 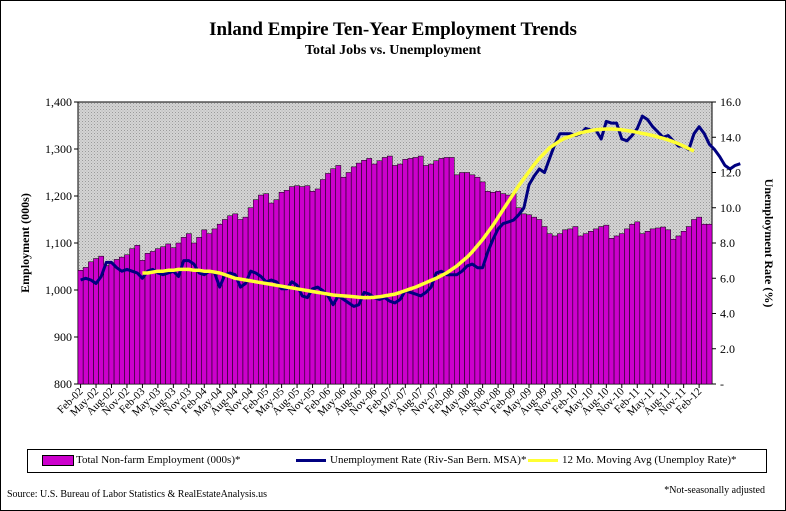 What do you see at coordinates (393, 29) in the screenshot?
I see `chart-title: Inland Empire Ten-Year Employment Trends` at bounding box center [393, 29].